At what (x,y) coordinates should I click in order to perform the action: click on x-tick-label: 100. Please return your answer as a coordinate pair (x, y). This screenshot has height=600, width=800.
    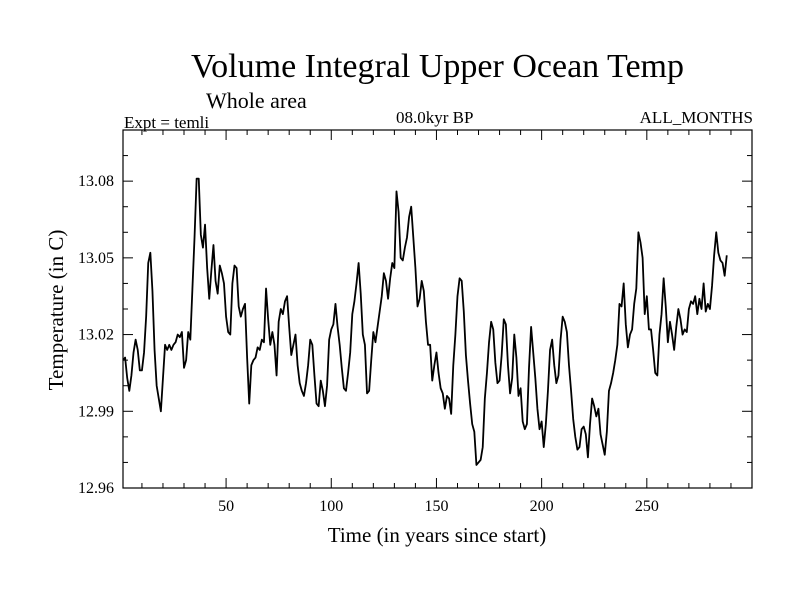
    Looking at the image, I should click on (331, 506).